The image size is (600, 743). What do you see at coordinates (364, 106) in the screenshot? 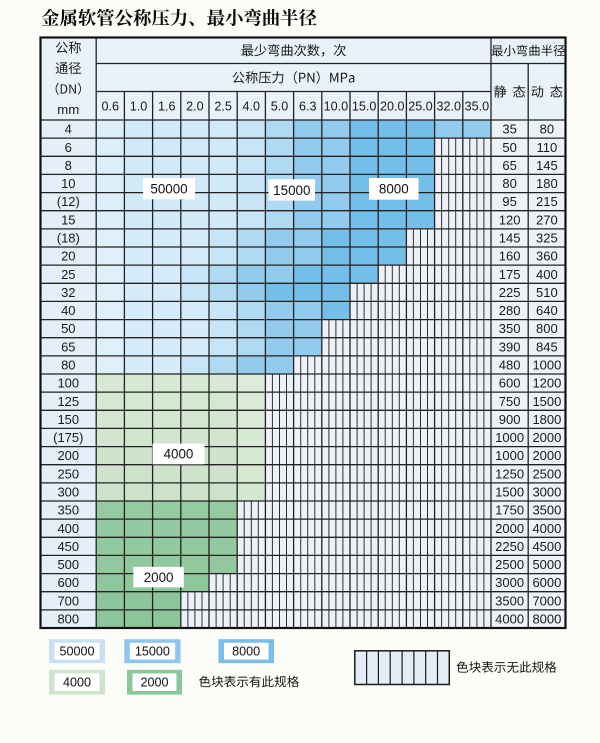
I see `svg-text: 15.0` at bounding box center [364, 106].